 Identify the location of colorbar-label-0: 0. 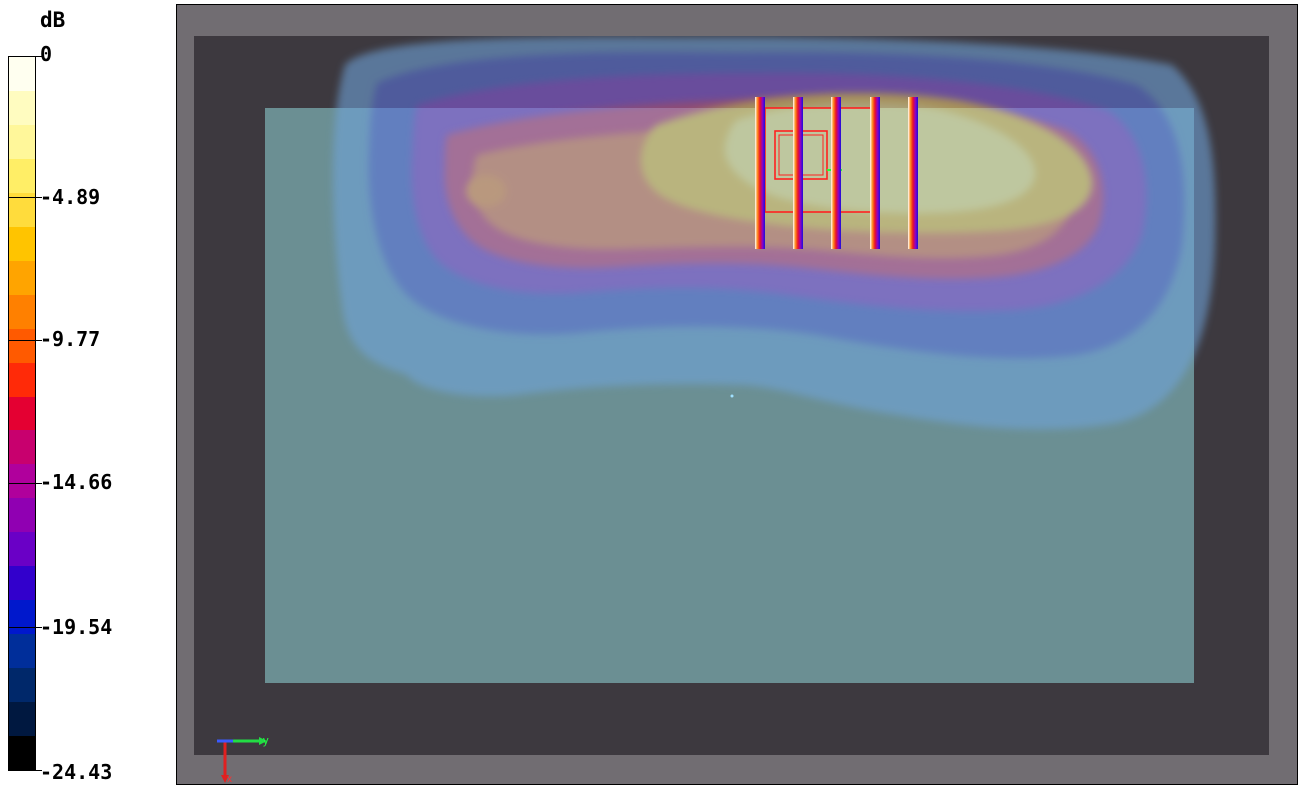
(46, 54).